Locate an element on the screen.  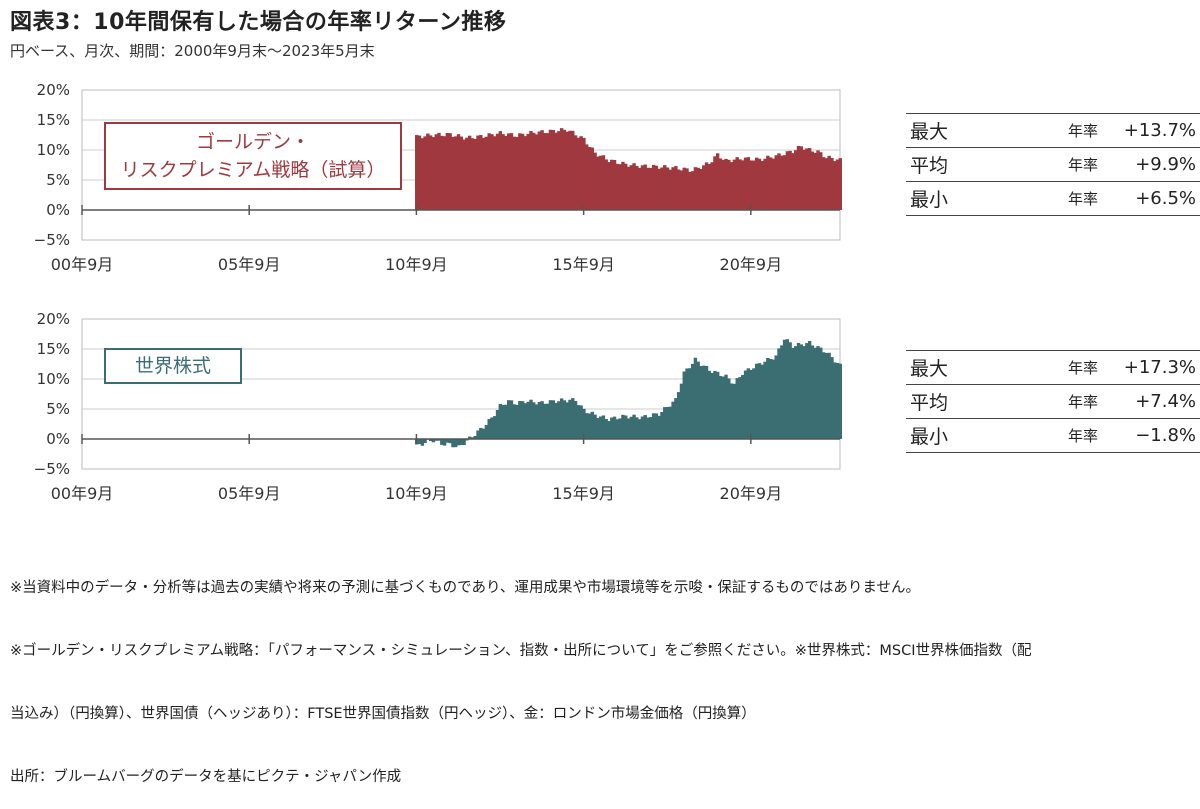
stat-value: +9.9% is located at coordinates (1151, 164).